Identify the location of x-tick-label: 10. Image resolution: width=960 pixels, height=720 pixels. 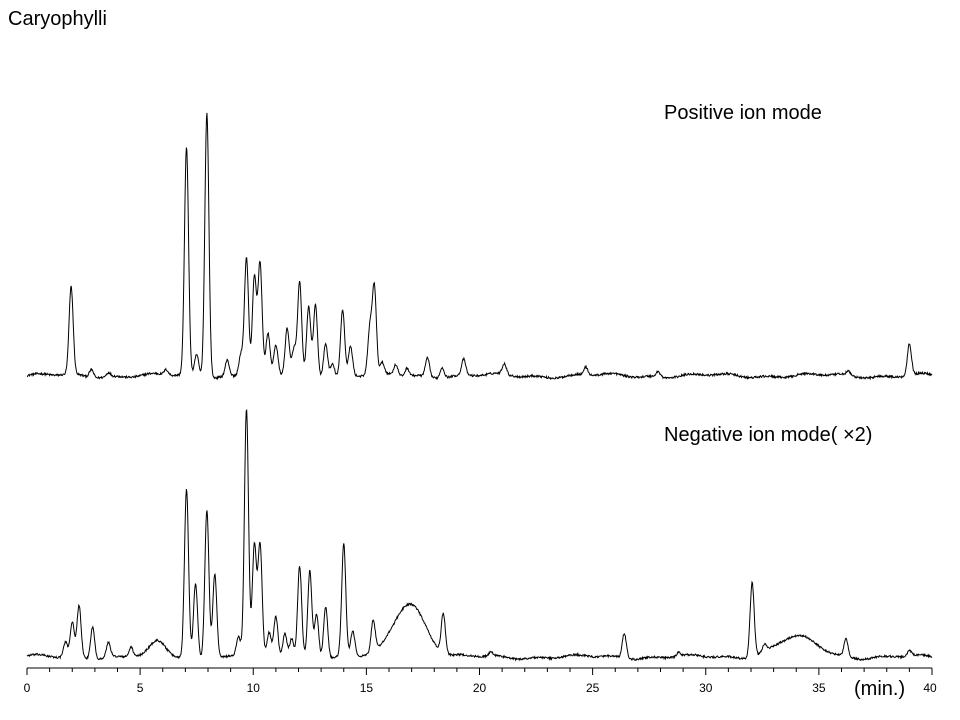
(254, 688).